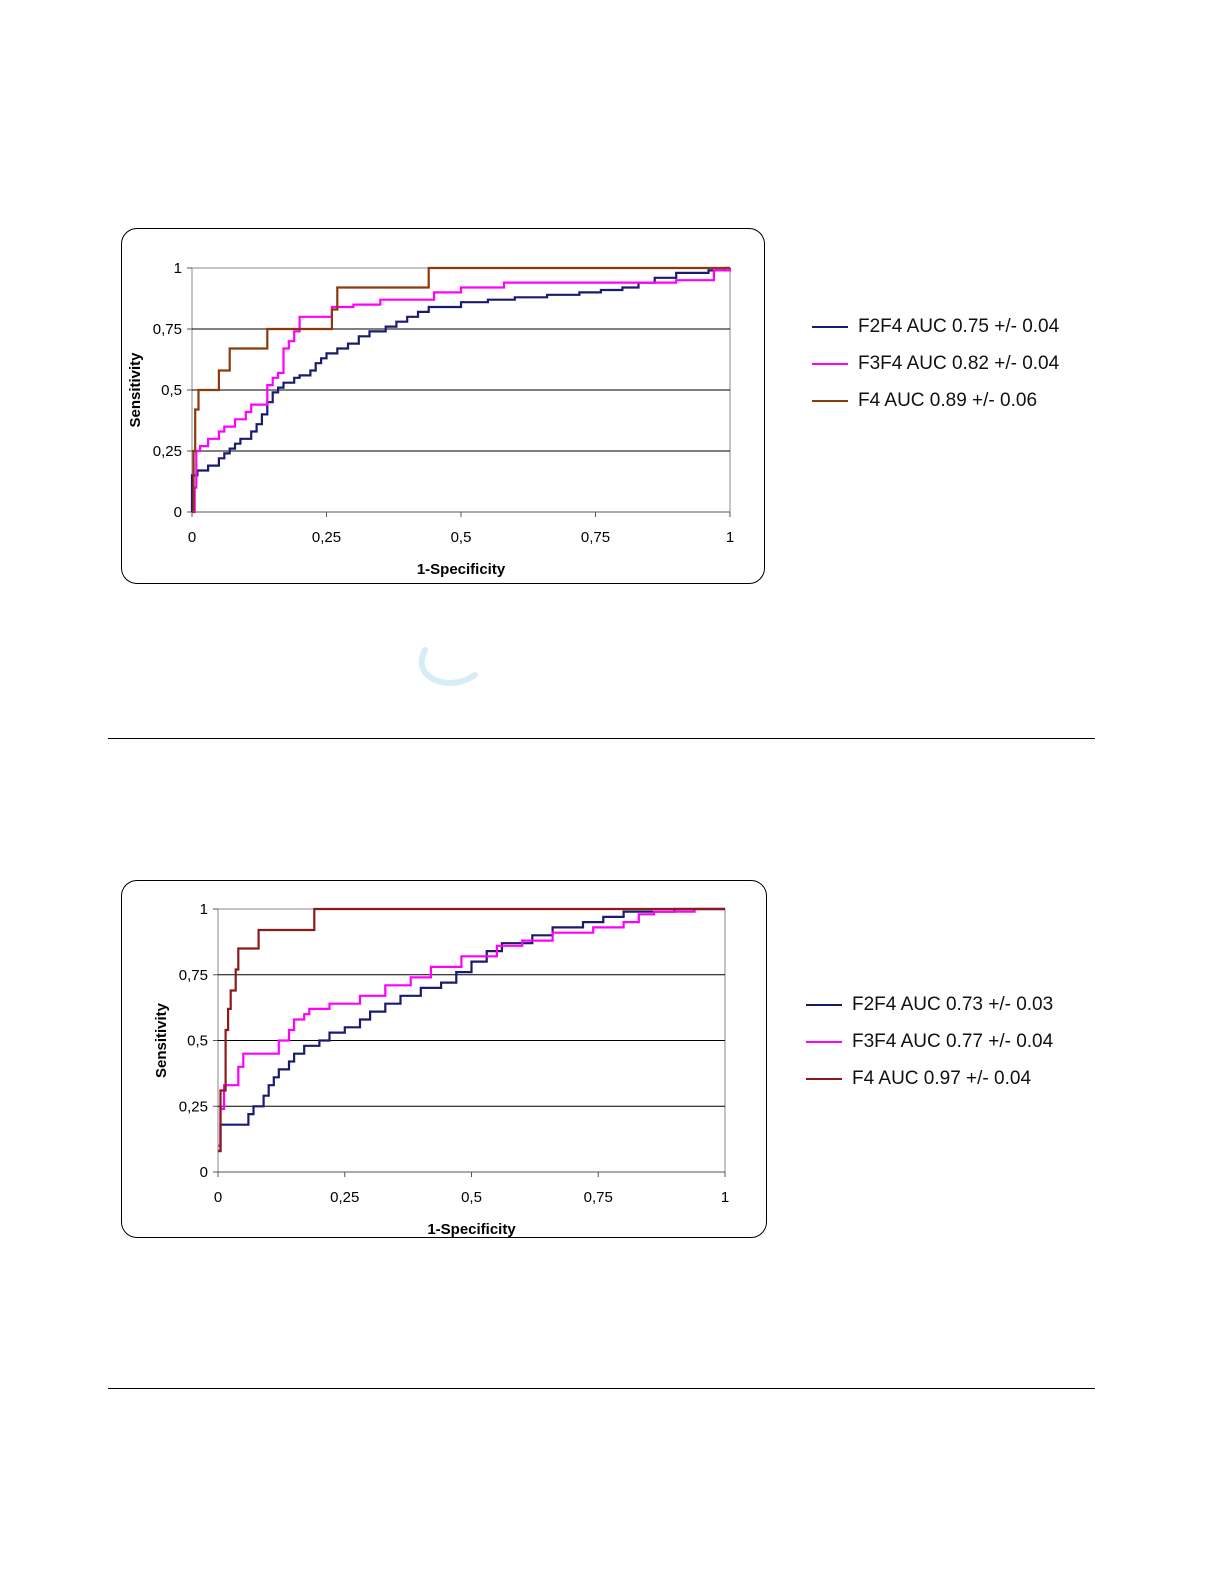 The image size is (1221, 1585). I want to click on legend-item-f4: F4 AUC 0.97 +/- 0.04, so click(966, 1078).